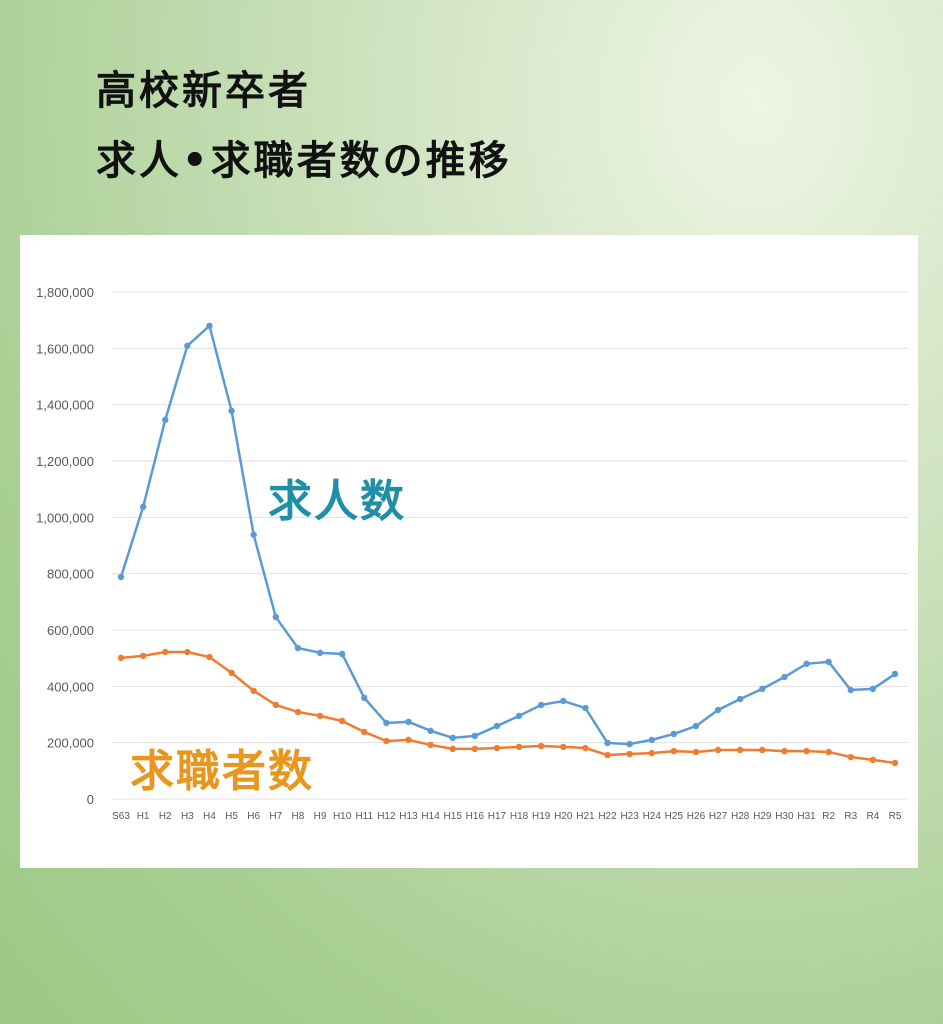 This screenshot has width=943, height=1024. Describe the element at coordinates (304, 161) in the screenshot. I see `title-line-2: 求人•求職者数の推移` at that location.